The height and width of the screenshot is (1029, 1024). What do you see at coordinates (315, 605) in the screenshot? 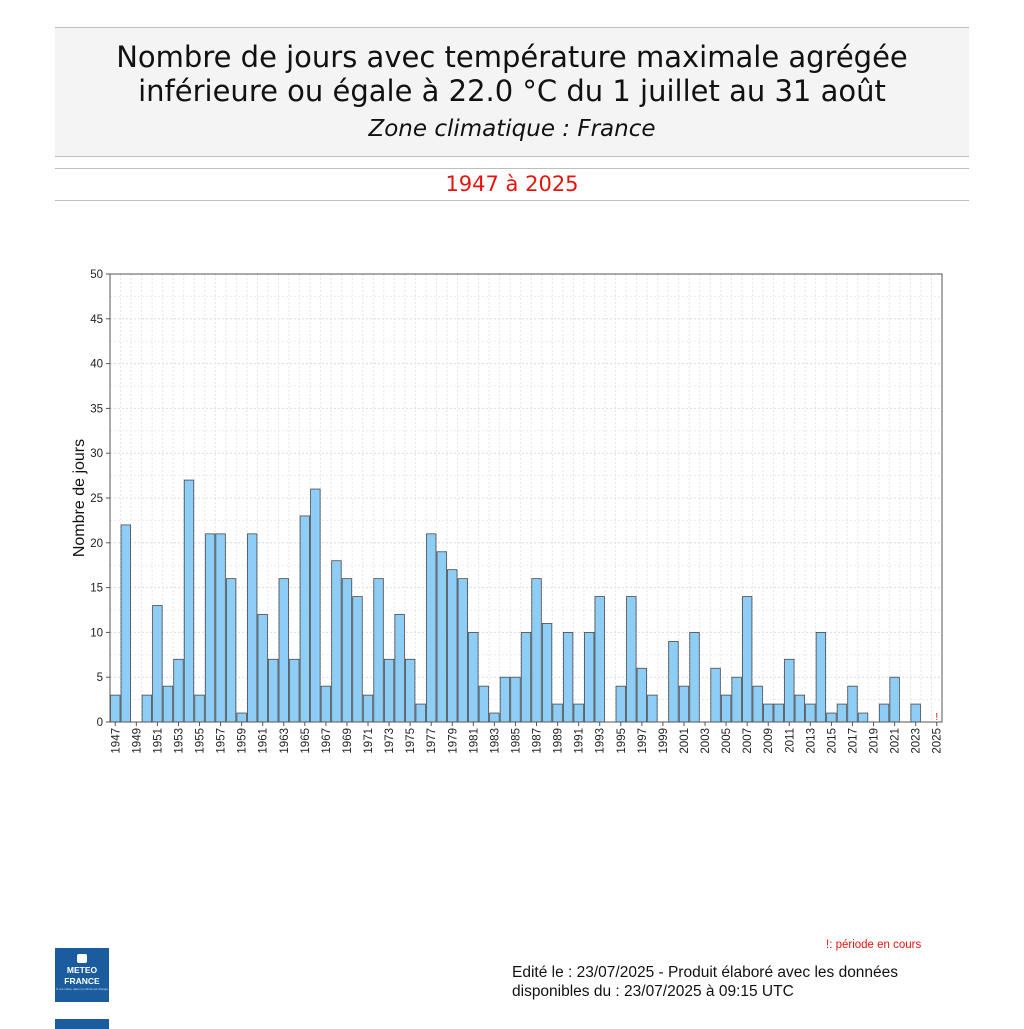
I see `bar-1966` at bounding box center [315, 605].